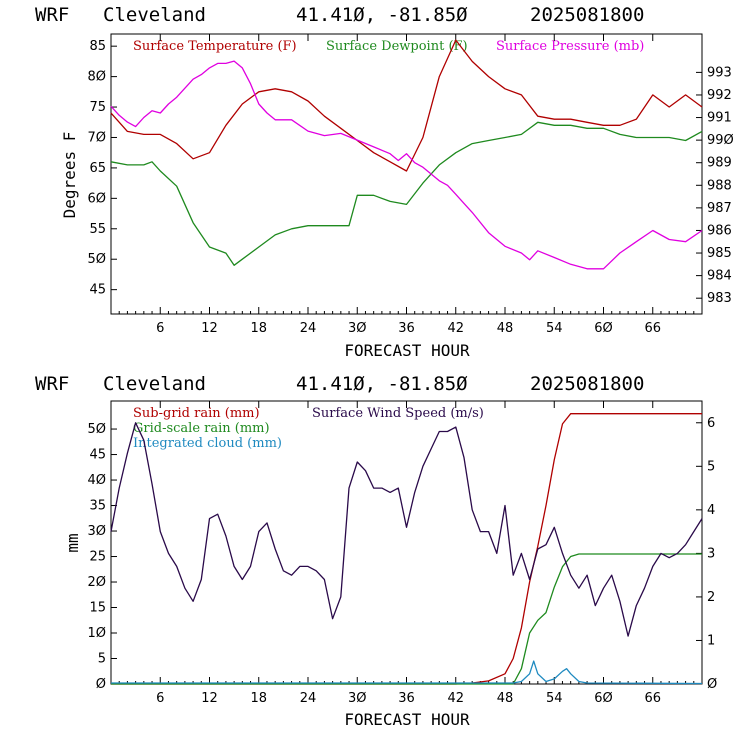 The image size is (740, 740). Describe the element at coordinates (407, 672) in the screenshot. I see `integrated-cloud-line` at that location.